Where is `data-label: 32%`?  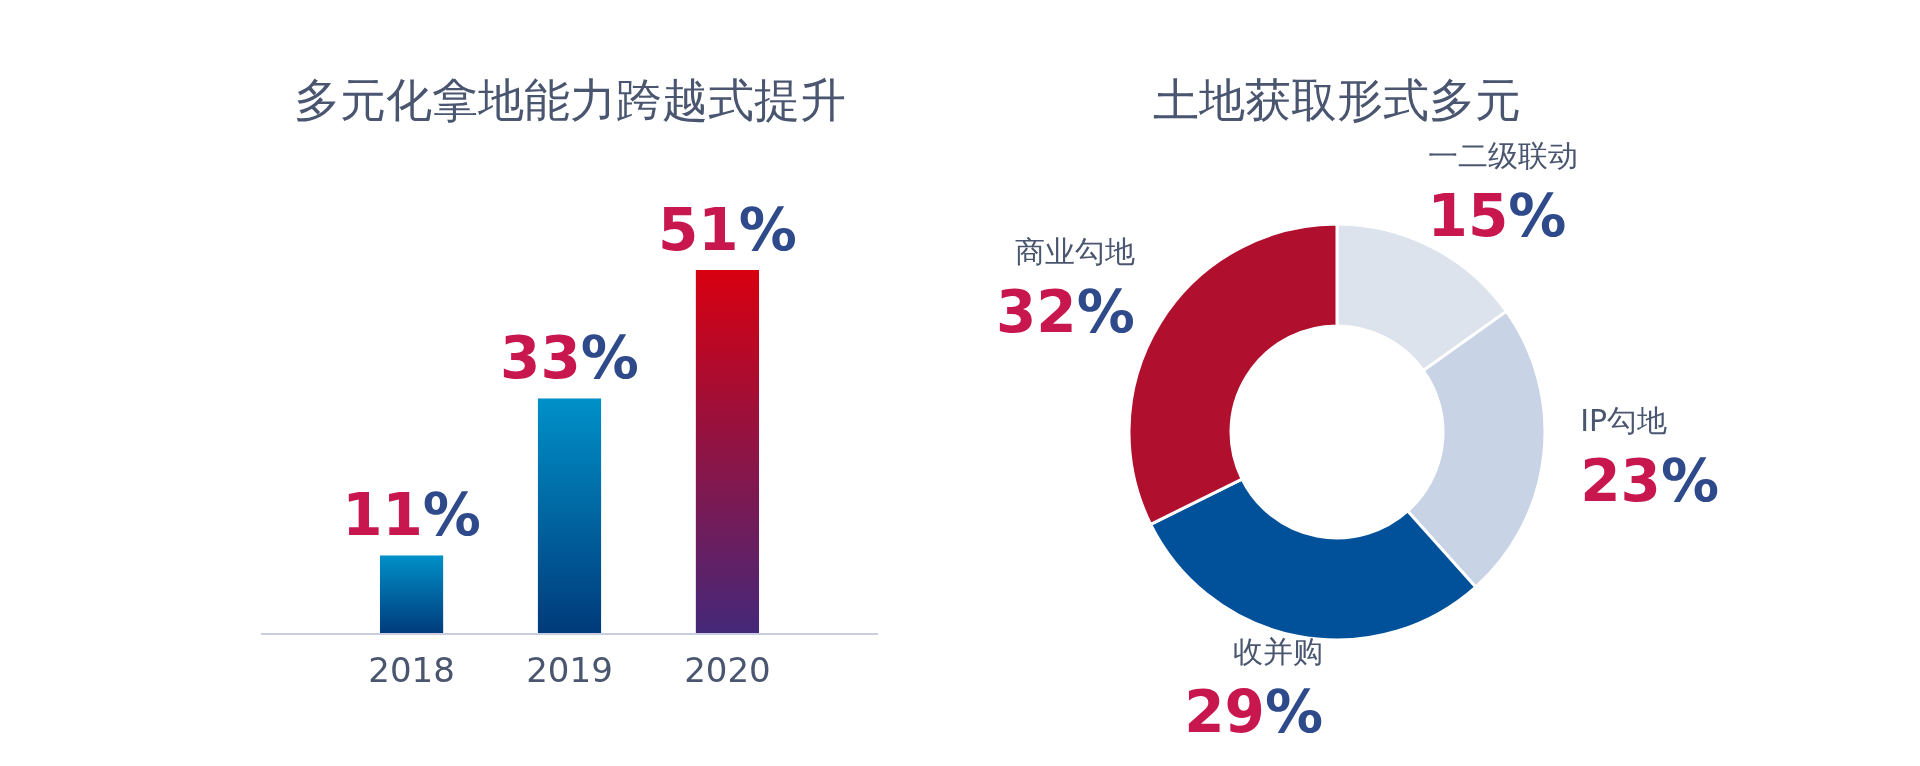
data-label: 32% is located at coordinates (1065, 312).